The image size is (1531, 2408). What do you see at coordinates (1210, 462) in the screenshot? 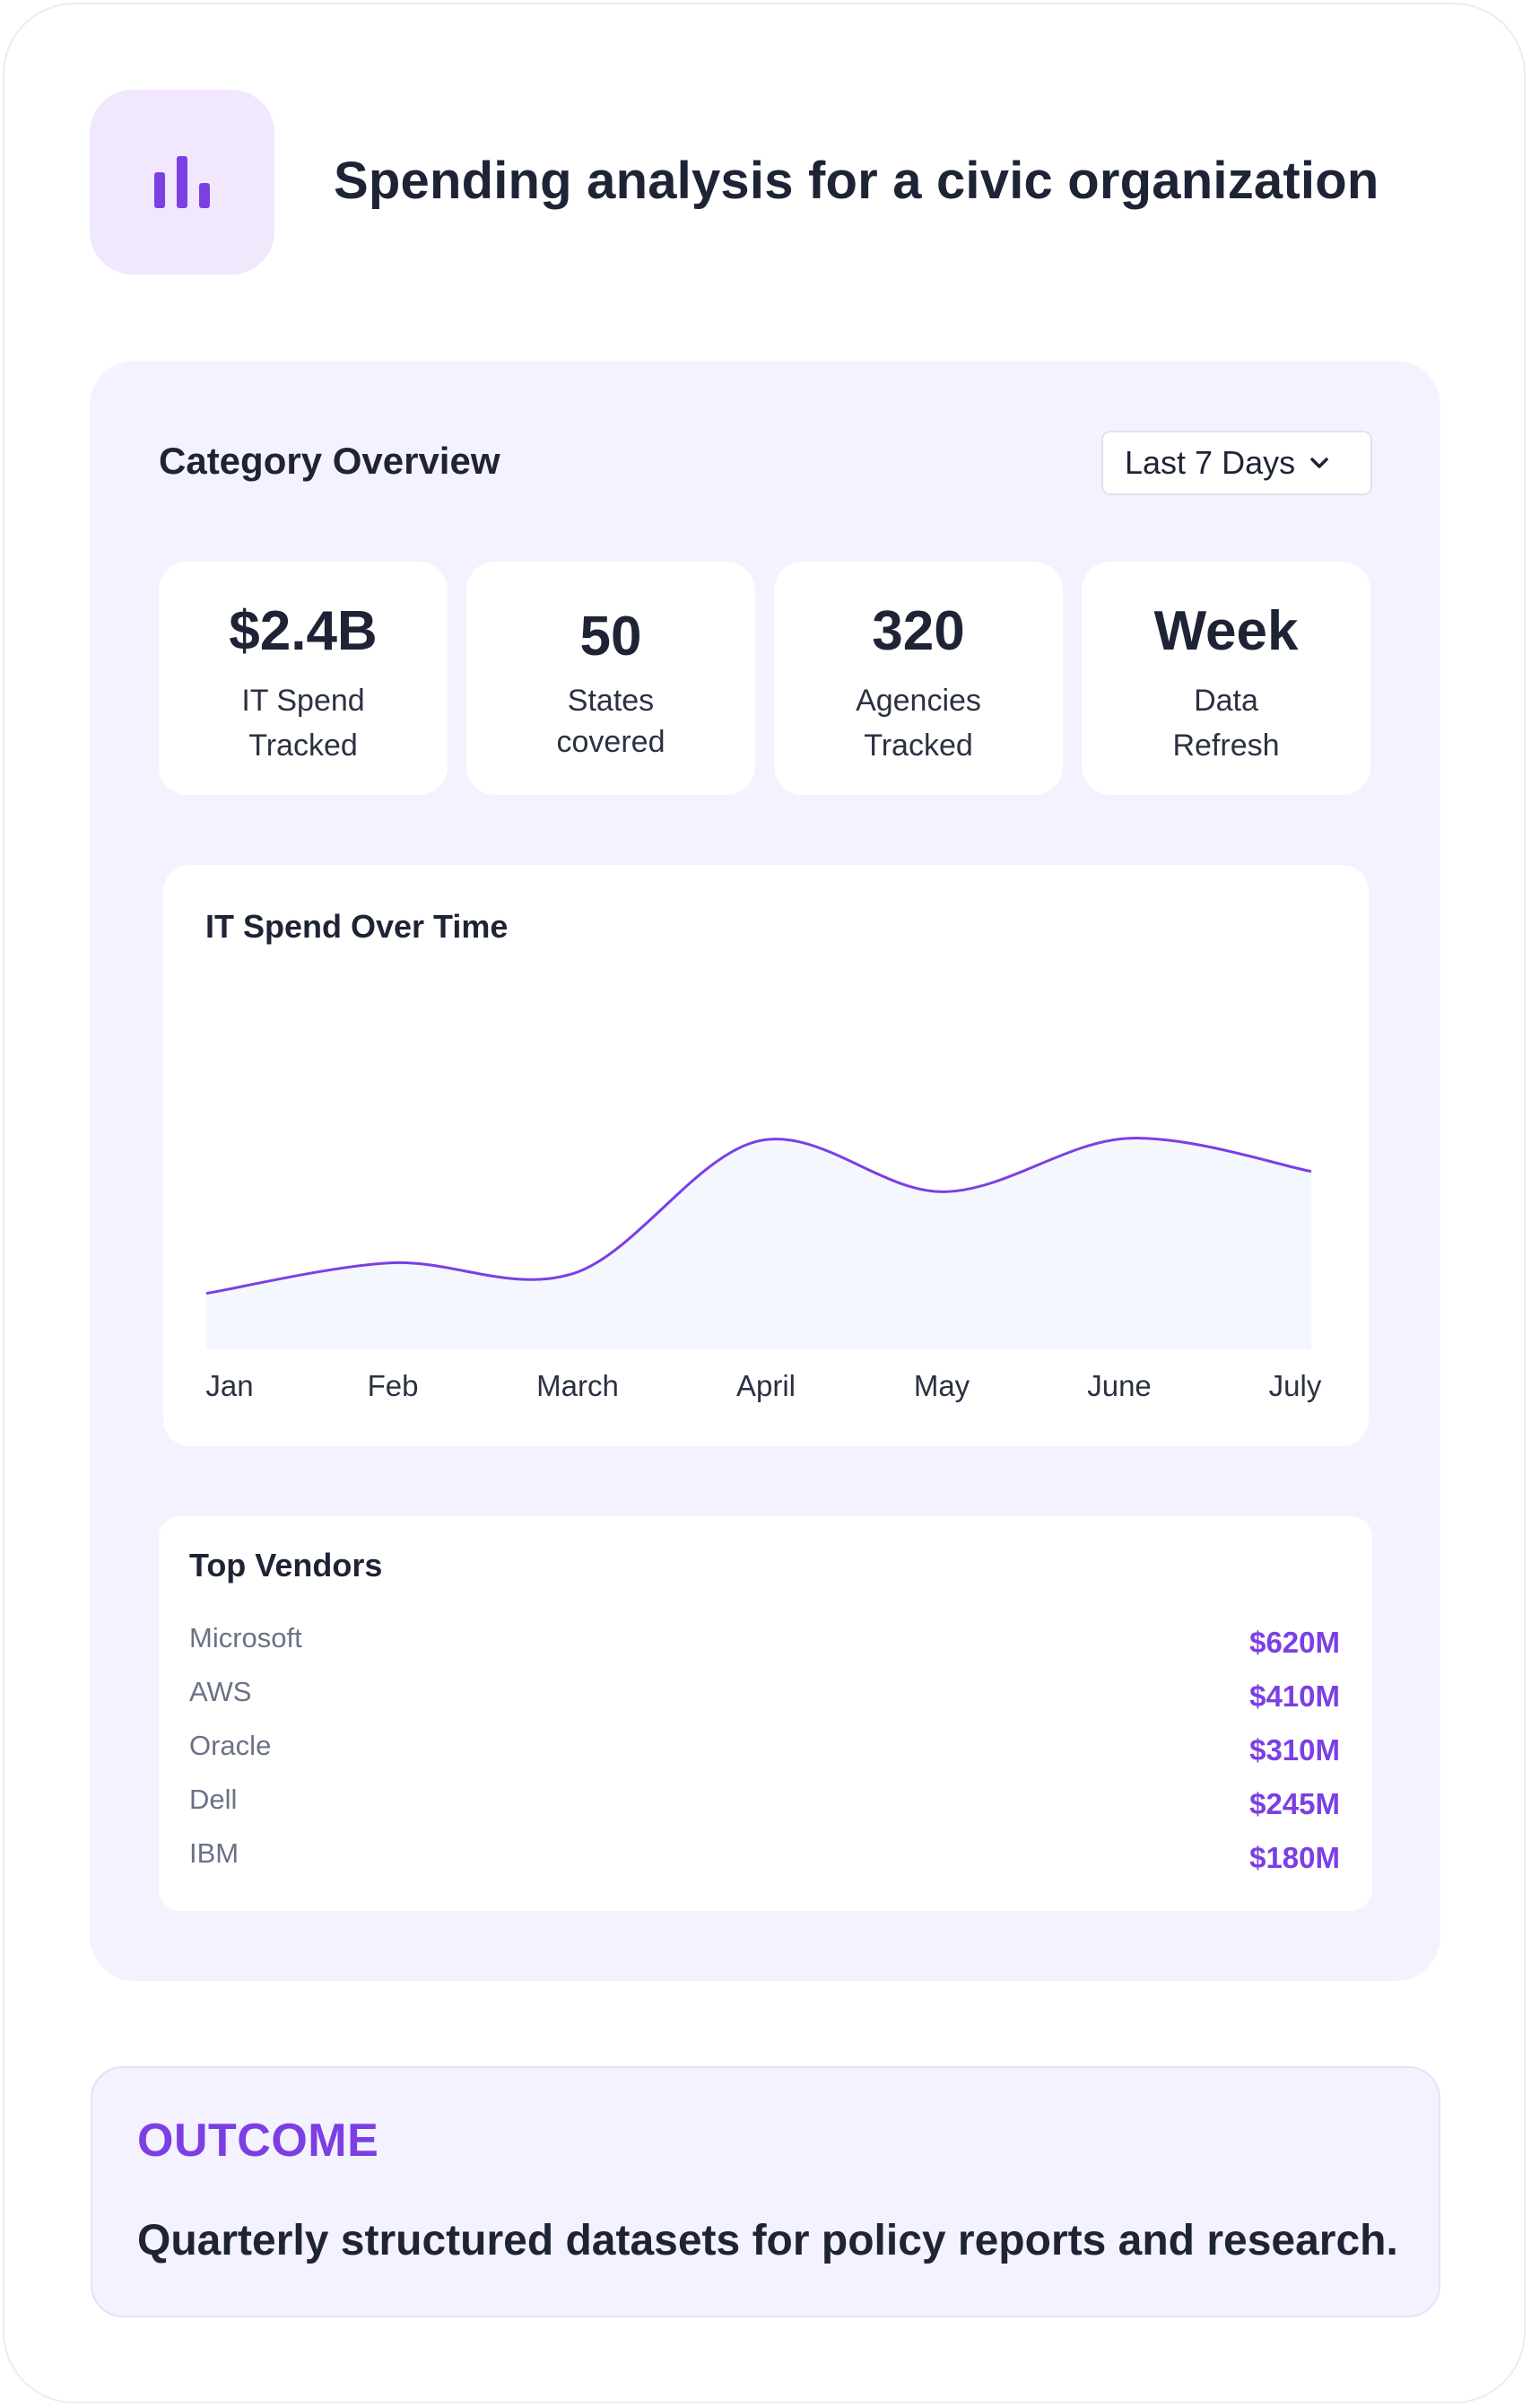
I see `date-range-value: Last 7 Days` at bounding box center [1210, 462].